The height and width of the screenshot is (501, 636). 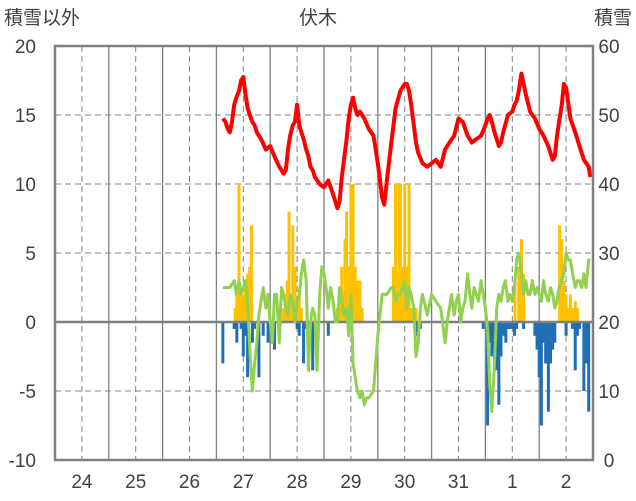 I want to click on chart-title: 伏木, so click(x=318, y=18).